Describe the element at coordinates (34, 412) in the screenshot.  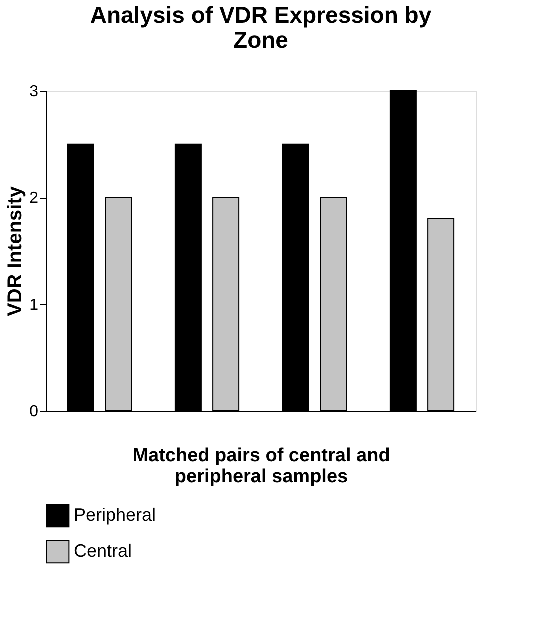
I see `y-tick-label: 0` at that location.